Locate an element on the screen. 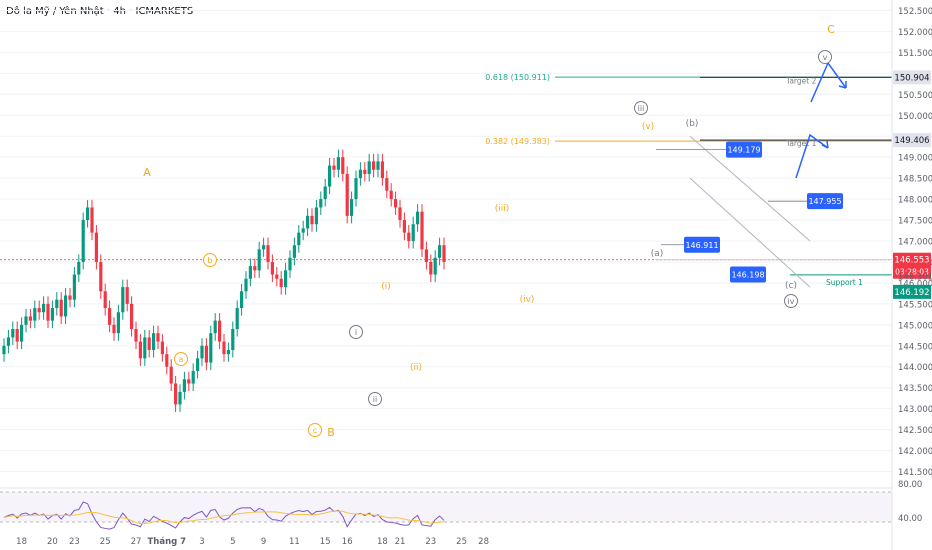  y-tick-label: 152.500 is located at coordinates (915, 12).